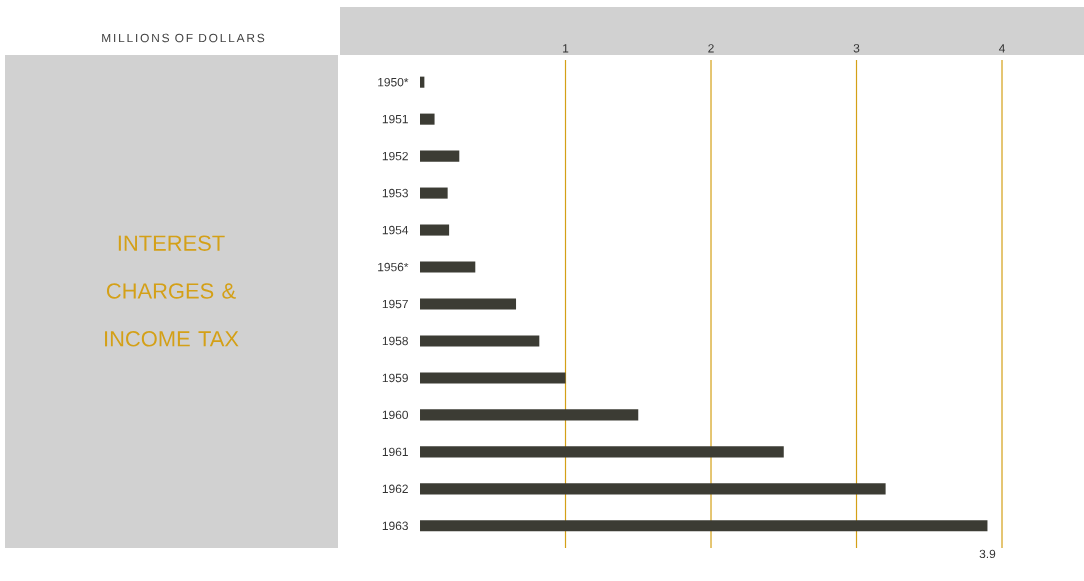 This screenshot has height=581, width=1084. I want to click on y-tick-label: 1960, so click(395, 415).